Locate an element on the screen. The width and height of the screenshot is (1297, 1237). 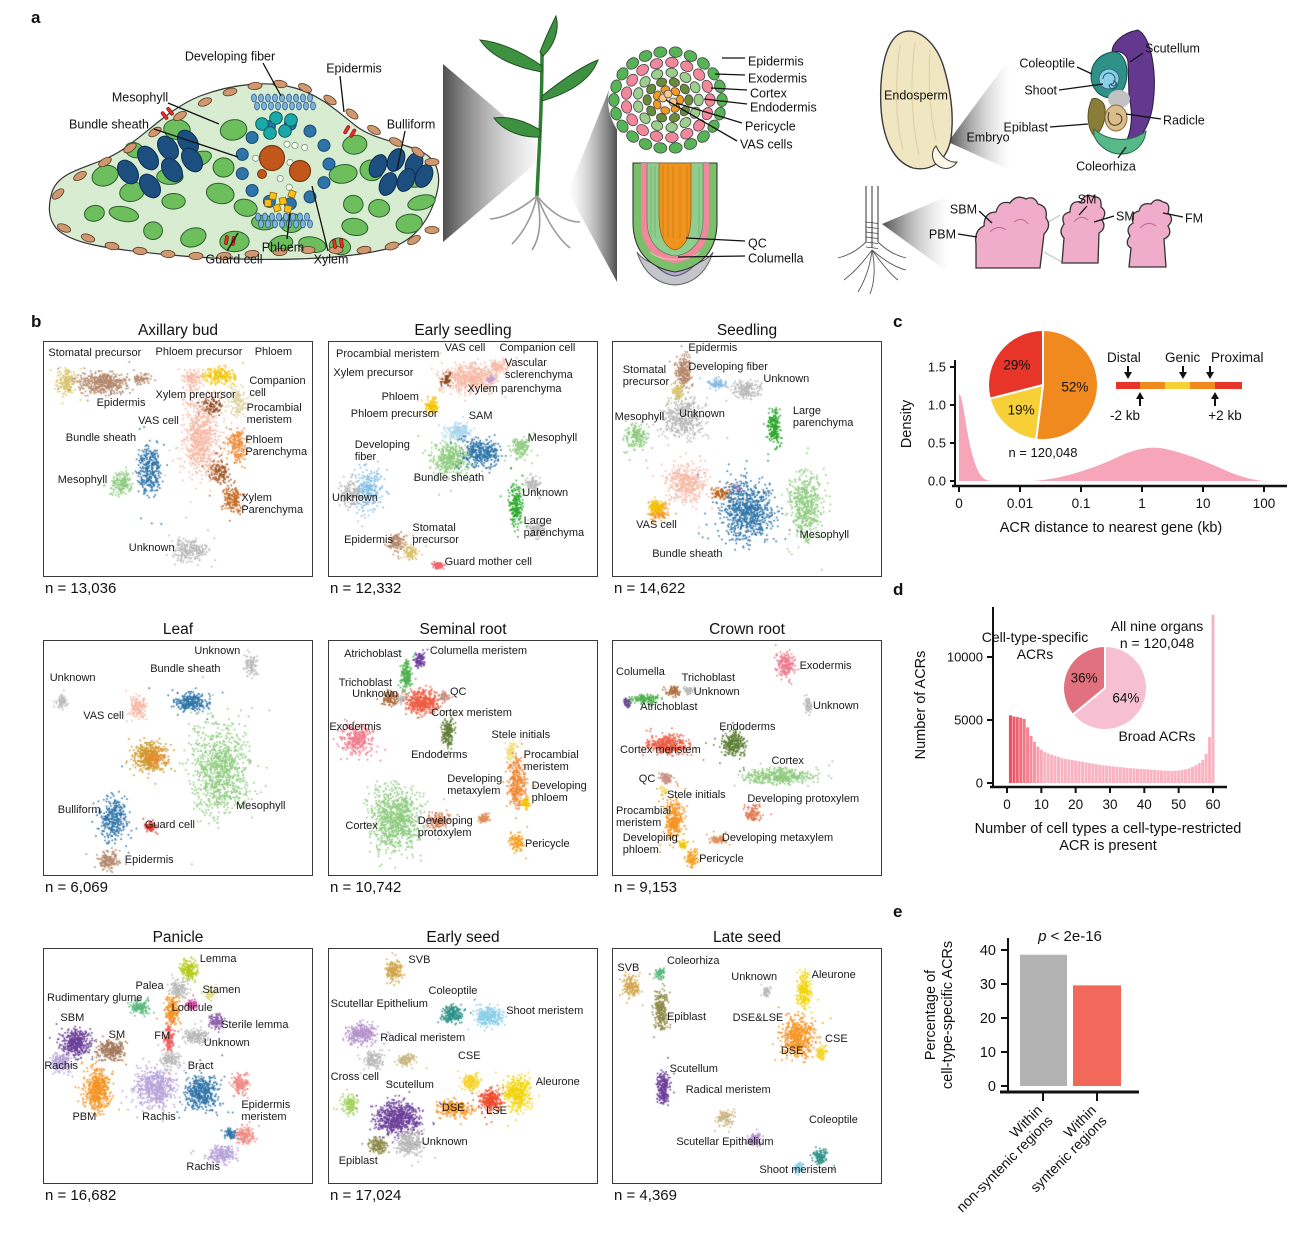
cluster-label: Guard cell is located at coordinates (169, 825).